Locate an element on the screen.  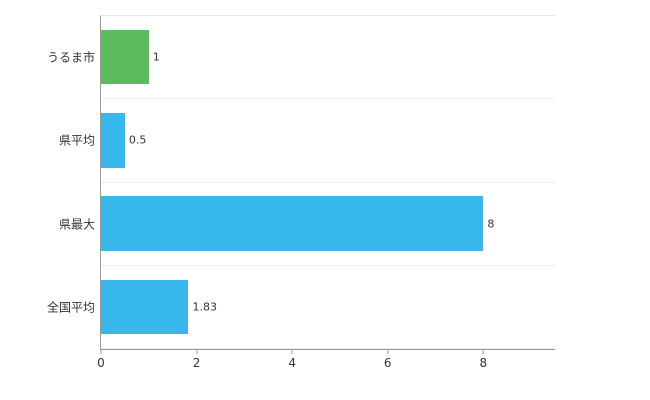
x-tick-label: 4 is located at coordinates (292, 363).